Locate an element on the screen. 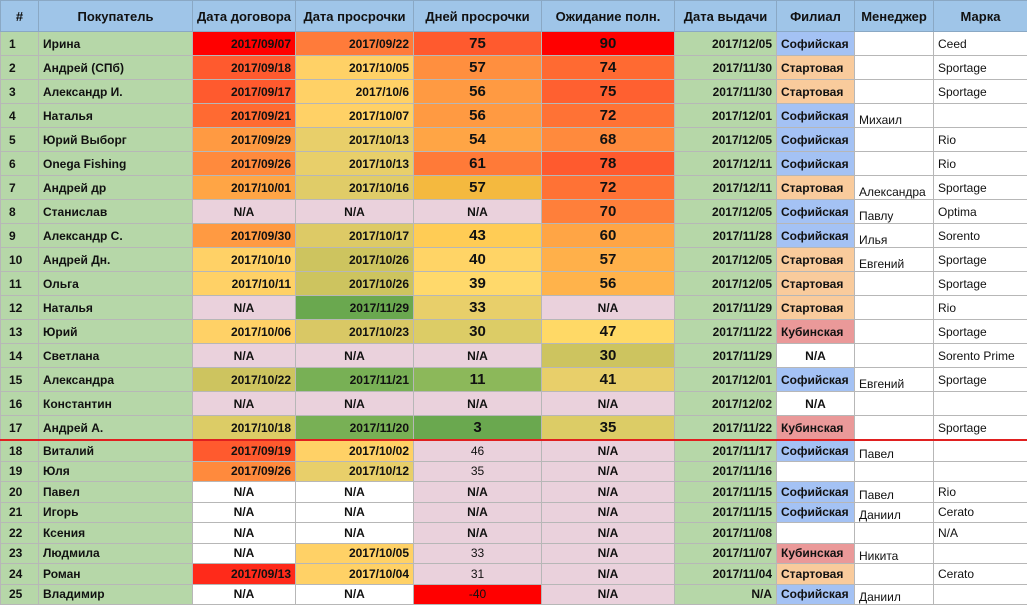  cell-manager: Никита is located at coordinates (894, 553).